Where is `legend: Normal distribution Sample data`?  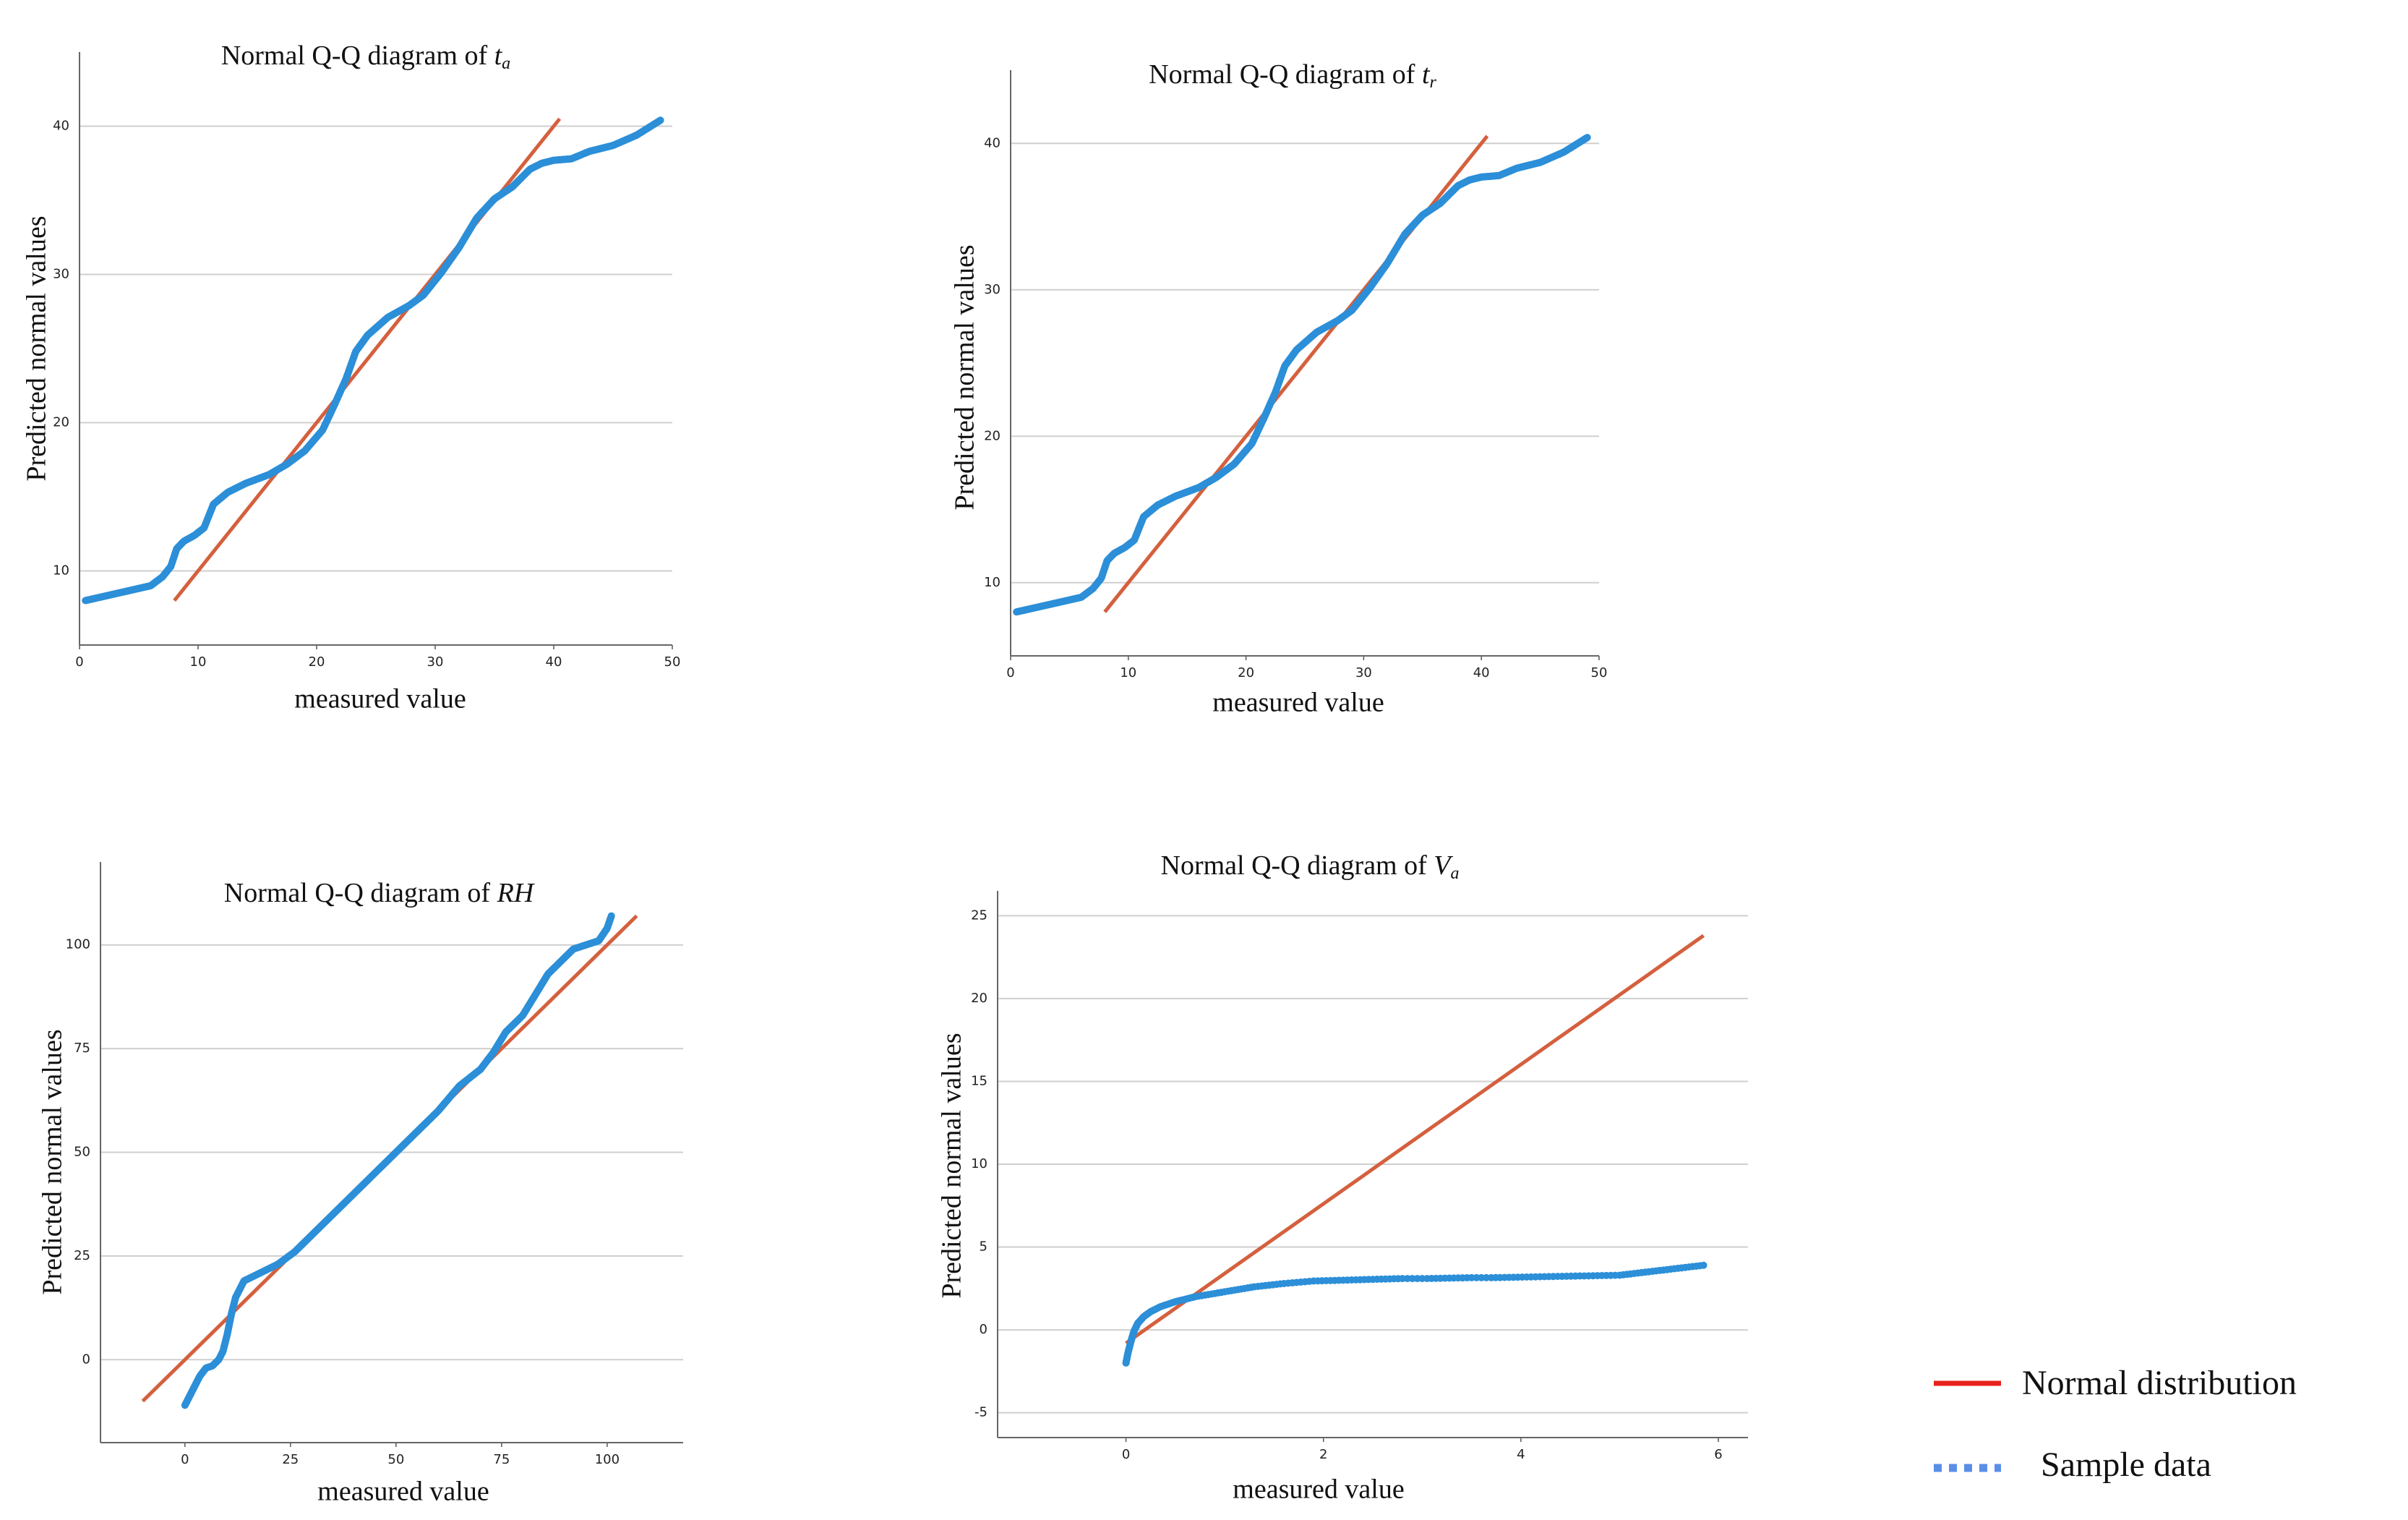 legend: Normal distribution Sample data is located at coordinates (2115, 1424).